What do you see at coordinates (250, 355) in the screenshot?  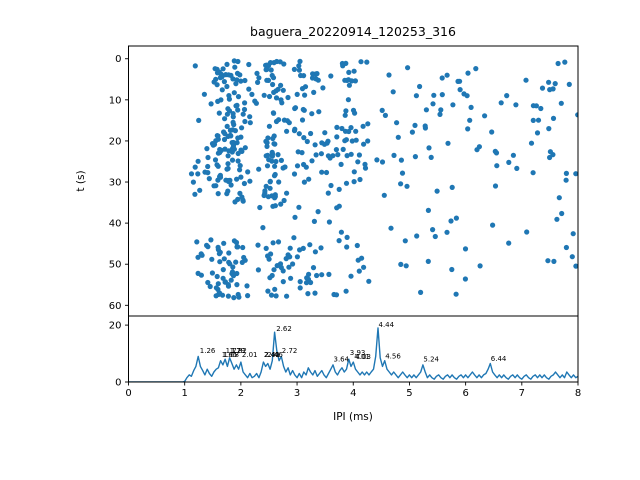 I see `peak-annotation: 2.01` at bounding box center [250, 355].